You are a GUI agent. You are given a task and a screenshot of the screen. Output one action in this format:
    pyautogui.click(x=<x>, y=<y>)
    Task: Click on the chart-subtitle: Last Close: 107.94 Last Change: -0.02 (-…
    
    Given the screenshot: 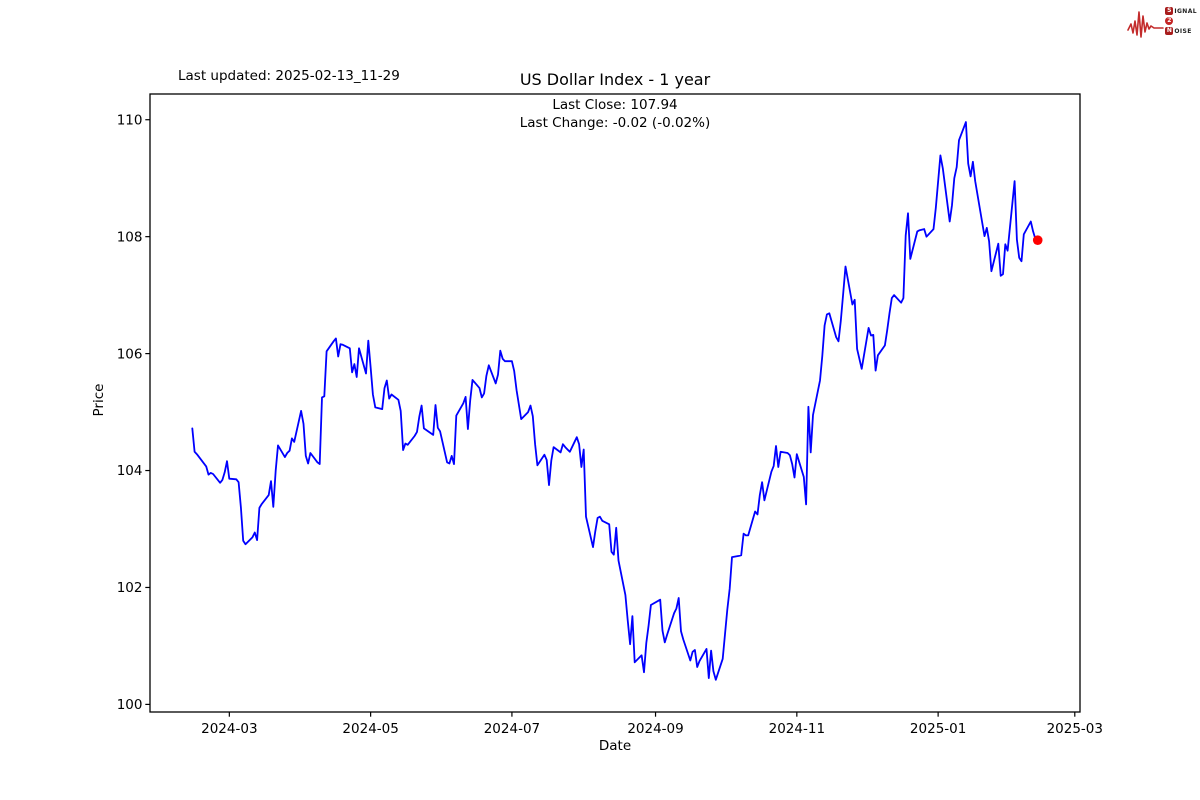 What is the action you would take?
    pyautogui.click(x=615, y=114)
    